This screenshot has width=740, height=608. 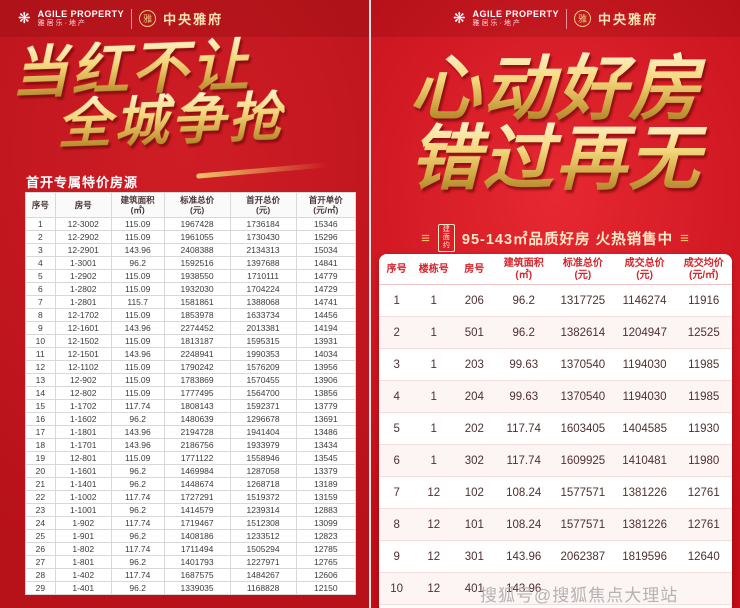 I want to click on table-row: 7 1-2801 115.7 1581861 1388068 14741, so click(x=191, y=302).